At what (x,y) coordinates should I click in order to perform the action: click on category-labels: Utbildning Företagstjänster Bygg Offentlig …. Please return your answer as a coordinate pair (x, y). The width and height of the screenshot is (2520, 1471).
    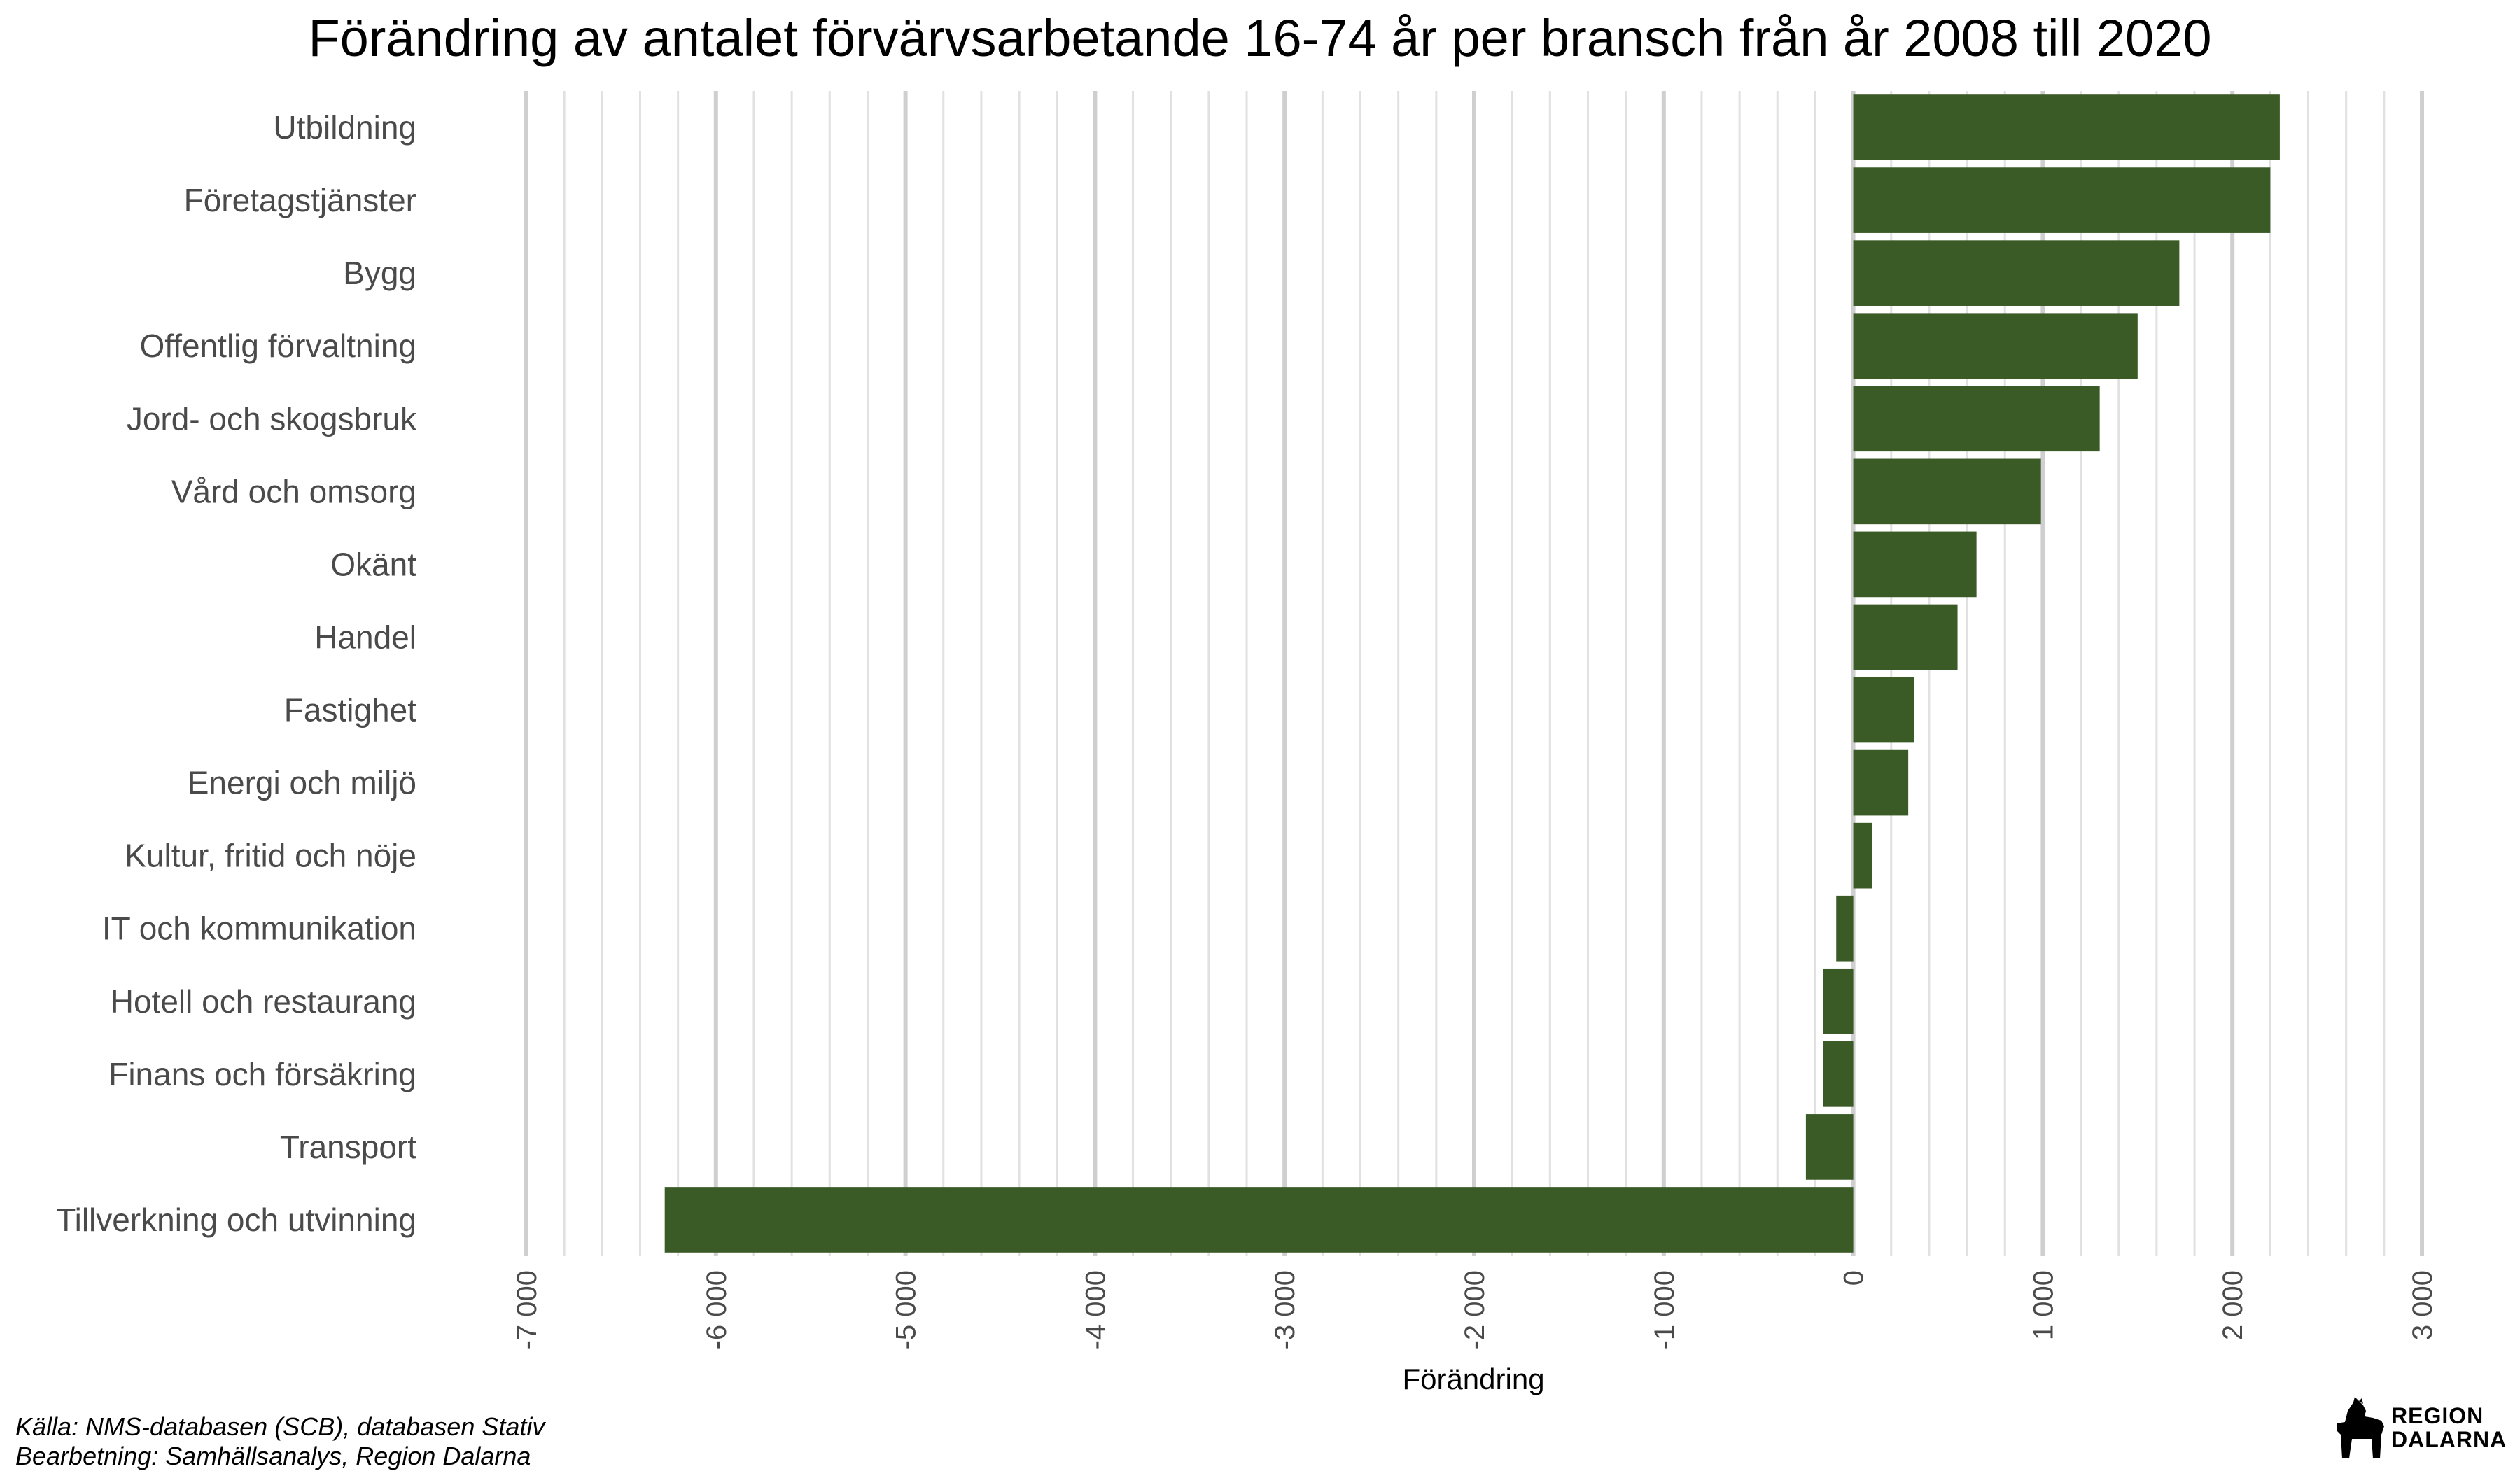
    Looking at the image, I should click on (236, 673).